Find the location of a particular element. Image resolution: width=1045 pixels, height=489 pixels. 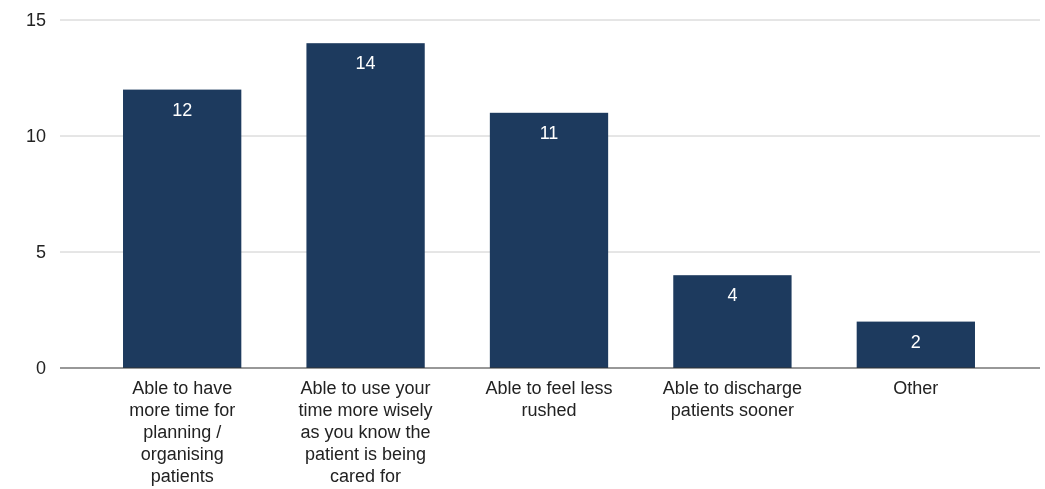

y-tick-label: 10 is located at coordinates (35, 136).